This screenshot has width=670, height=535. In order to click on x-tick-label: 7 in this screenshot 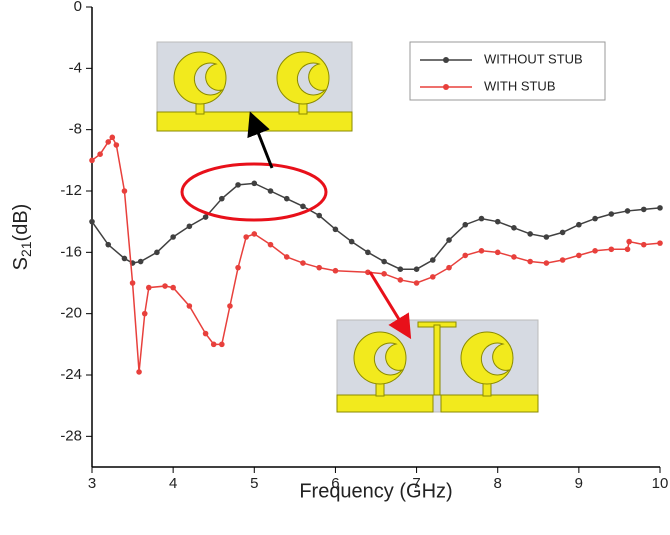, I will do `click(416, 483)`.